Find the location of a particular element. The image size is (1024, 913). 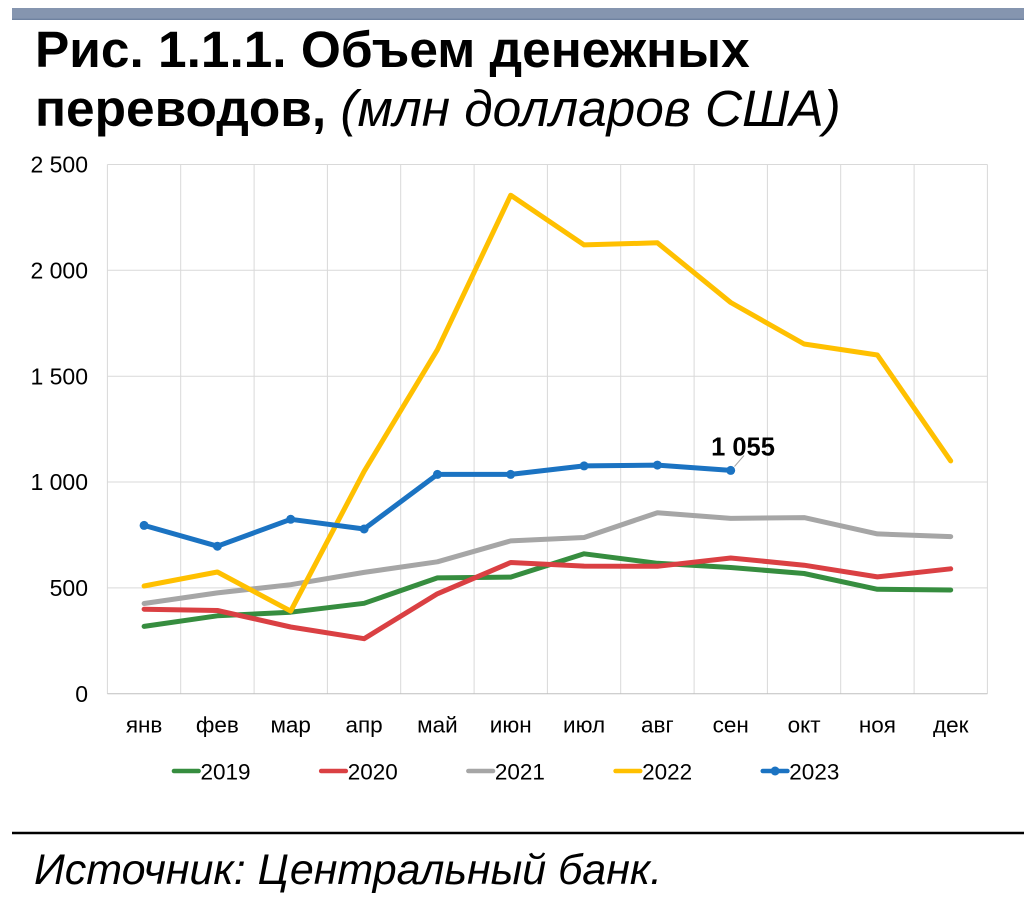

svg-text: сен is located at coordinates (731, 725).